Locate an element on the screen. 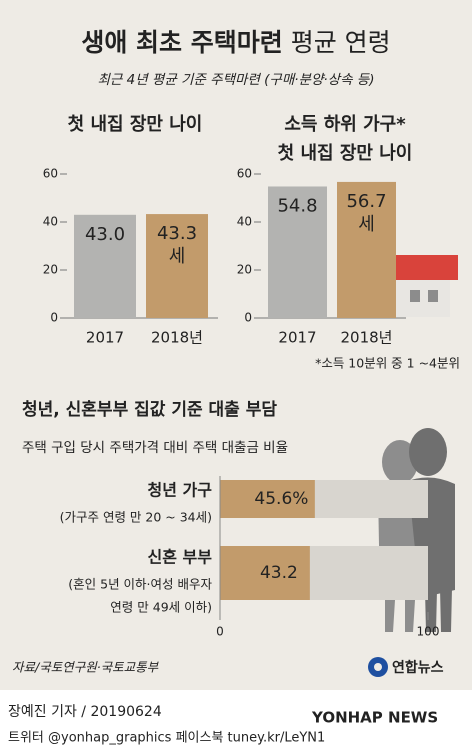 This screenshot has height=750, width=472. value-label: 43.3 is located at coordinates (177, 233).